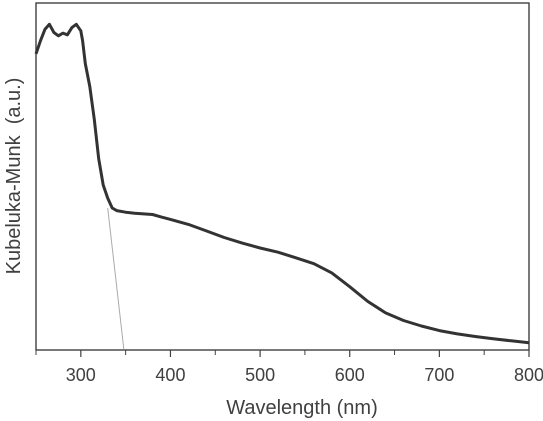 The width and height of the screenshot is (543, 421). What do you see at coordinates (439, 375) in the screenshot?
I see `x-tick-label: 700` at bounding box center [439, 375].